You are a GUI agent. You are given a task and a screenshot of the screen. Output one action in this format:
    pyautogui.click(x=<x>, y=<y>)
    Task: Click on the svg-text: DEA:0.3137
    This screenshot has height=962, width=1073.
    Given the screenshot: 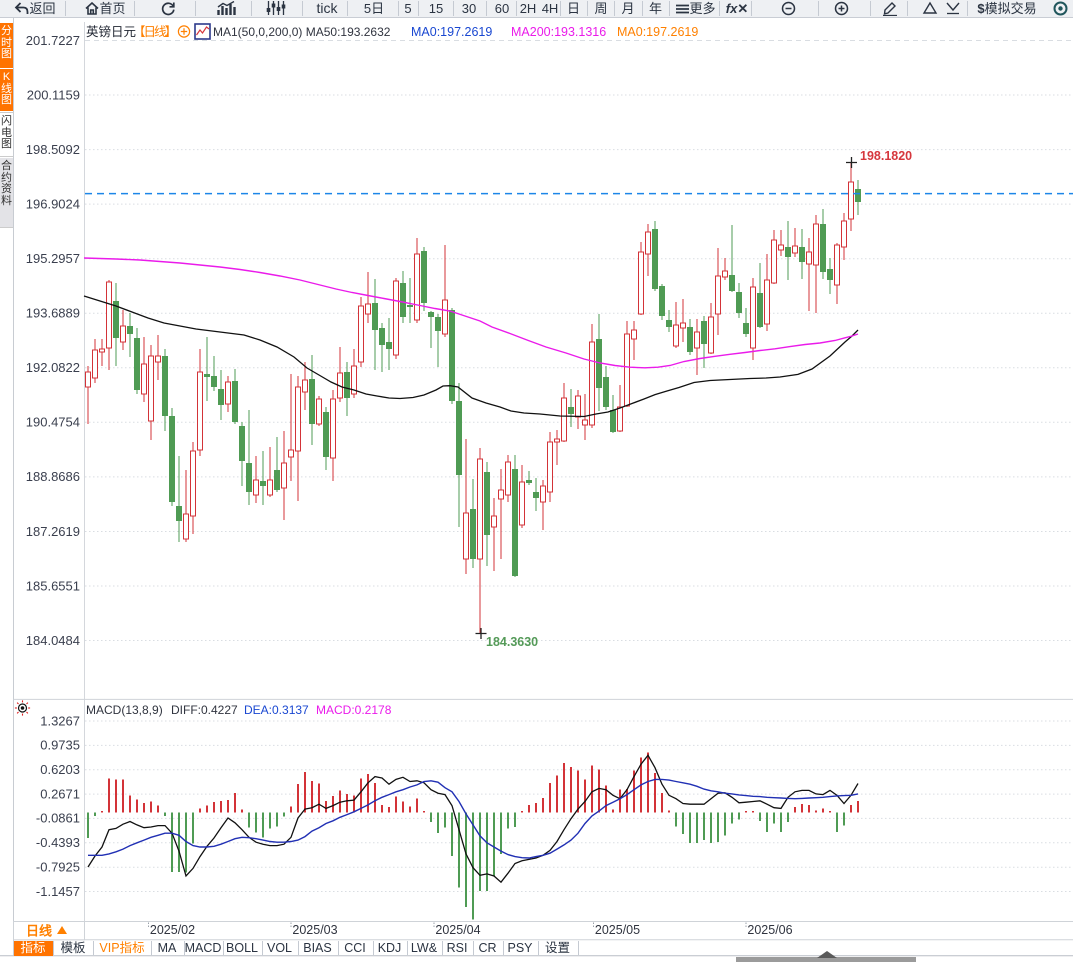 What is the action you would take?
    pyautogui.click(x=276, y=710)
    